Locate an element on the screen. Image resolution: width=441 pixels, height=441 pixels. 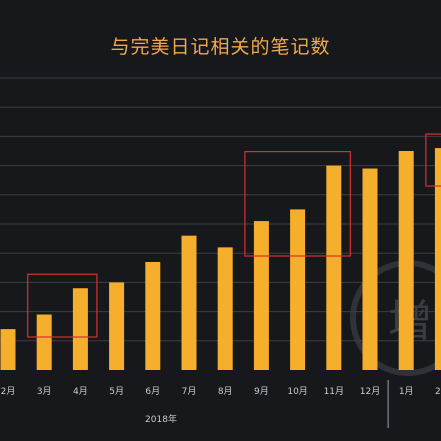
x-tick-label: 5月 is located at coordinates (116, 391).